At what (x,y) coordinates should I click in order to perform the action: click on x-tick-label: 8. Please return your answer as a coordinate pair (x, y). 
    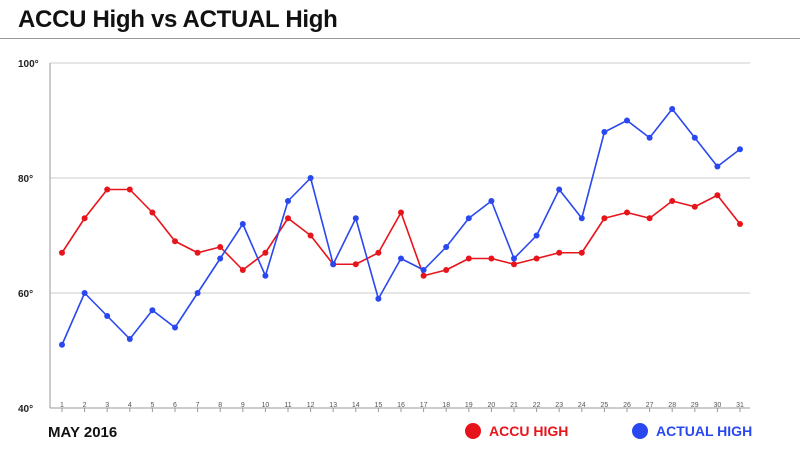
    Looking at the image, I should click on (220, 405).